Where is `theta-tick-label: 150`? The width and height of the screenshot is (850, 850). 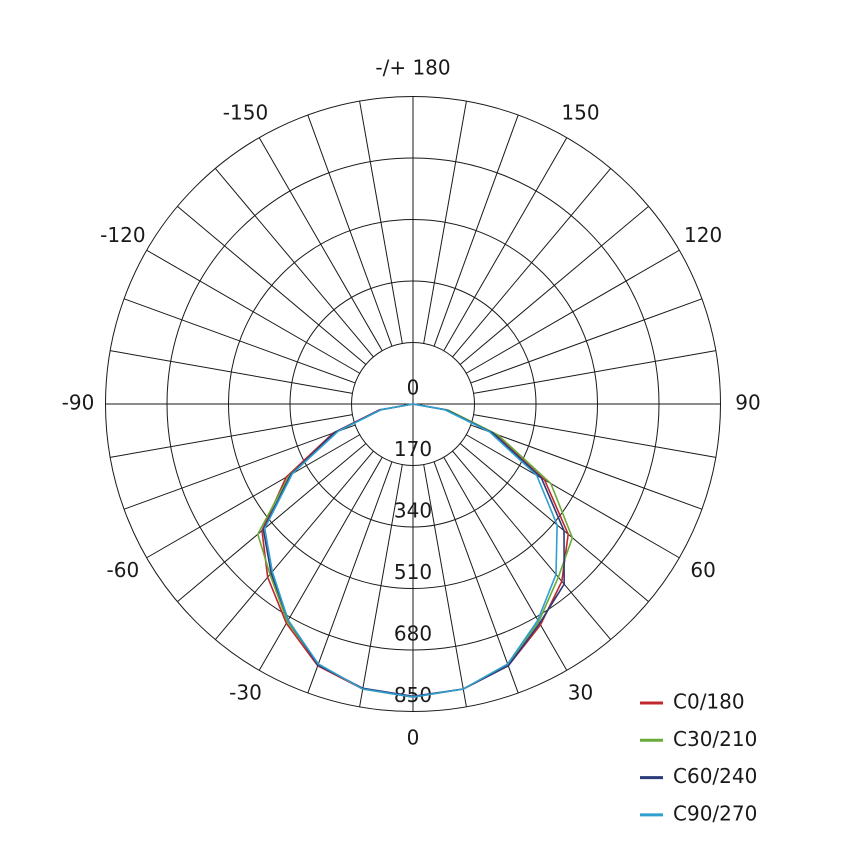 theta-tick-label: 150 is located at coordinates (580, 112).